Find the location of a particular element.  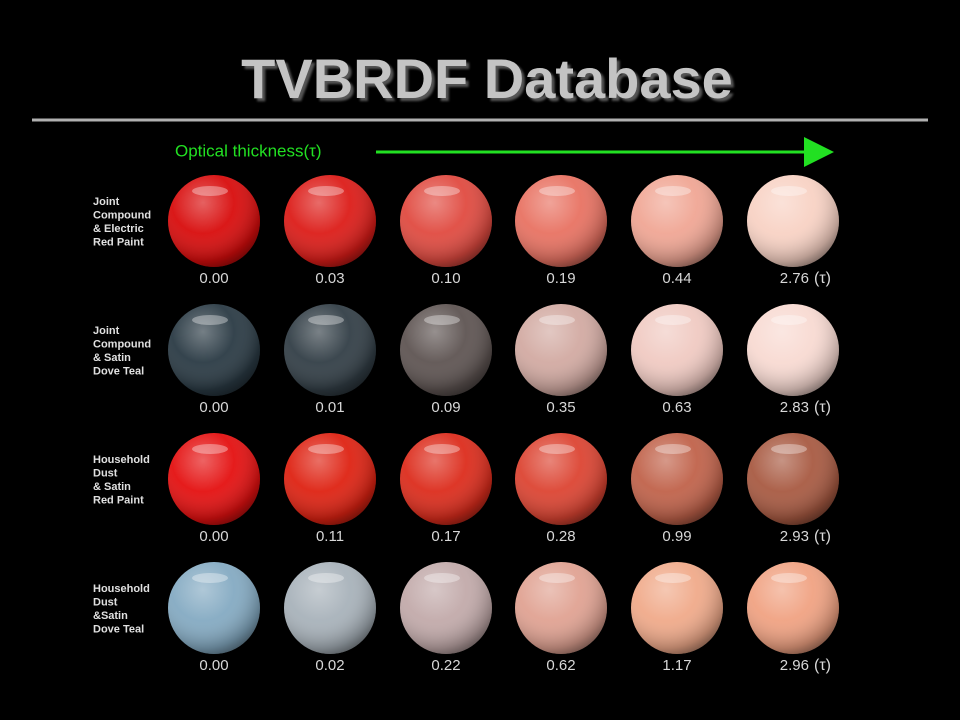

value-label: 2.83 is located at coordinates (794, 407).